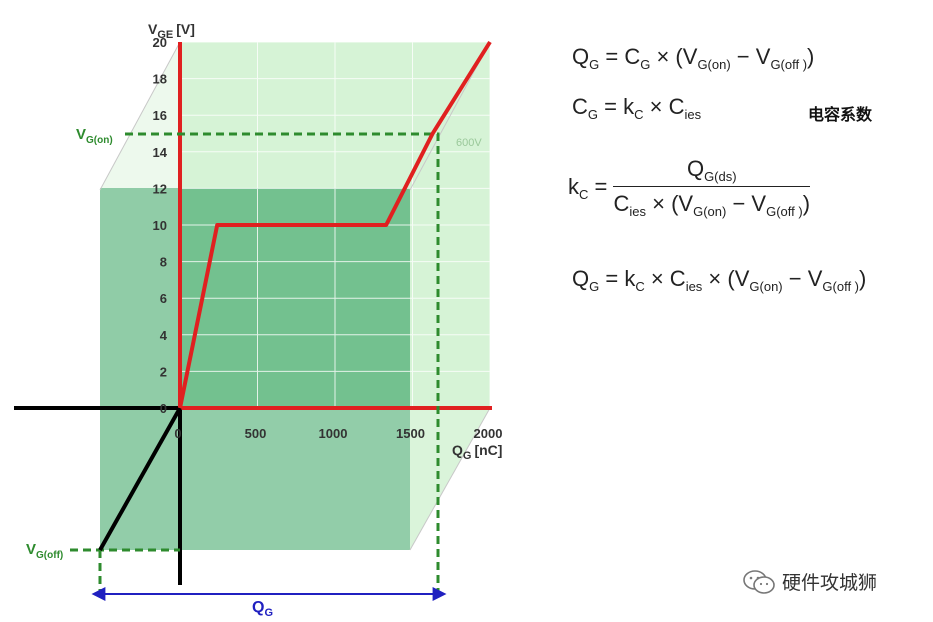 This screenshot has width=933, height=622. I want to click on y-tick-label: 20, so click(160, 42).